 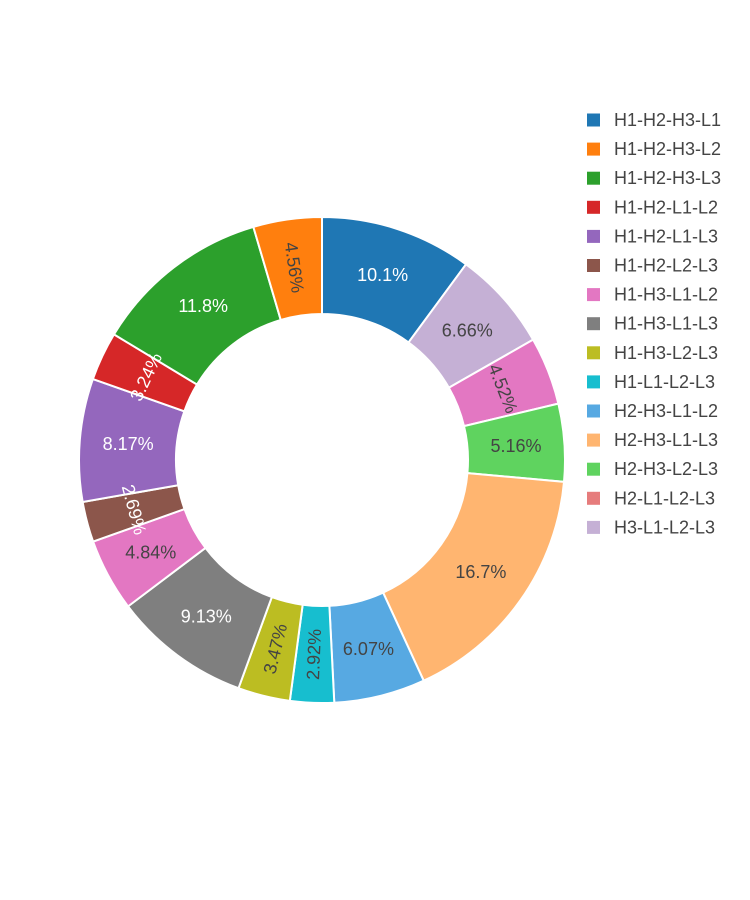 I want to click on slice-label-h1-l1-l2-l3: 2.92%, so click(x=314, y=654).